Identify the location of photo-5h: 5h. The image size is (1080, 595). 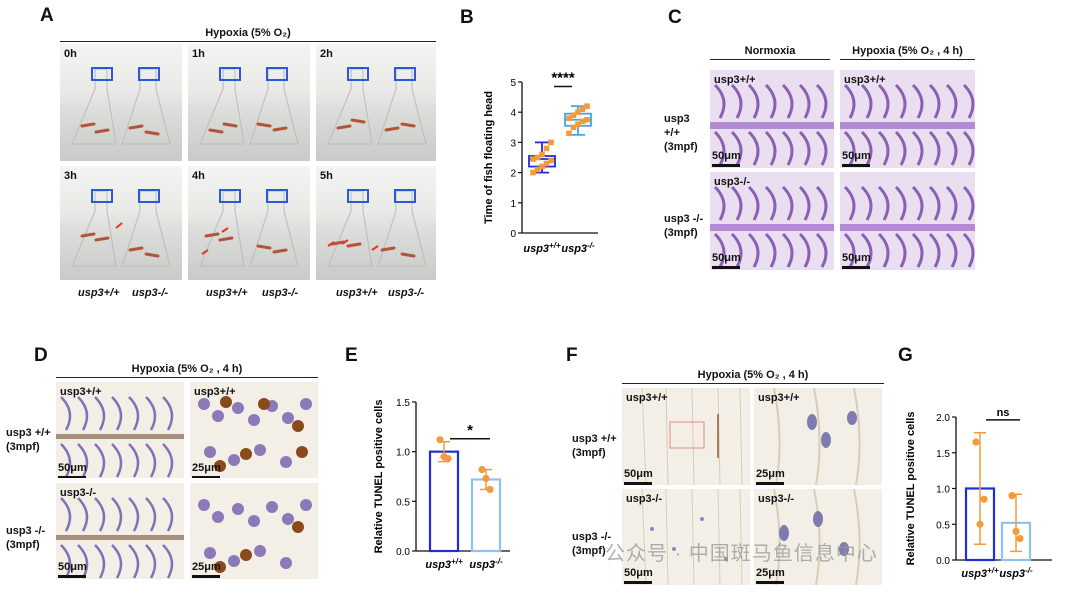
(376, 223).